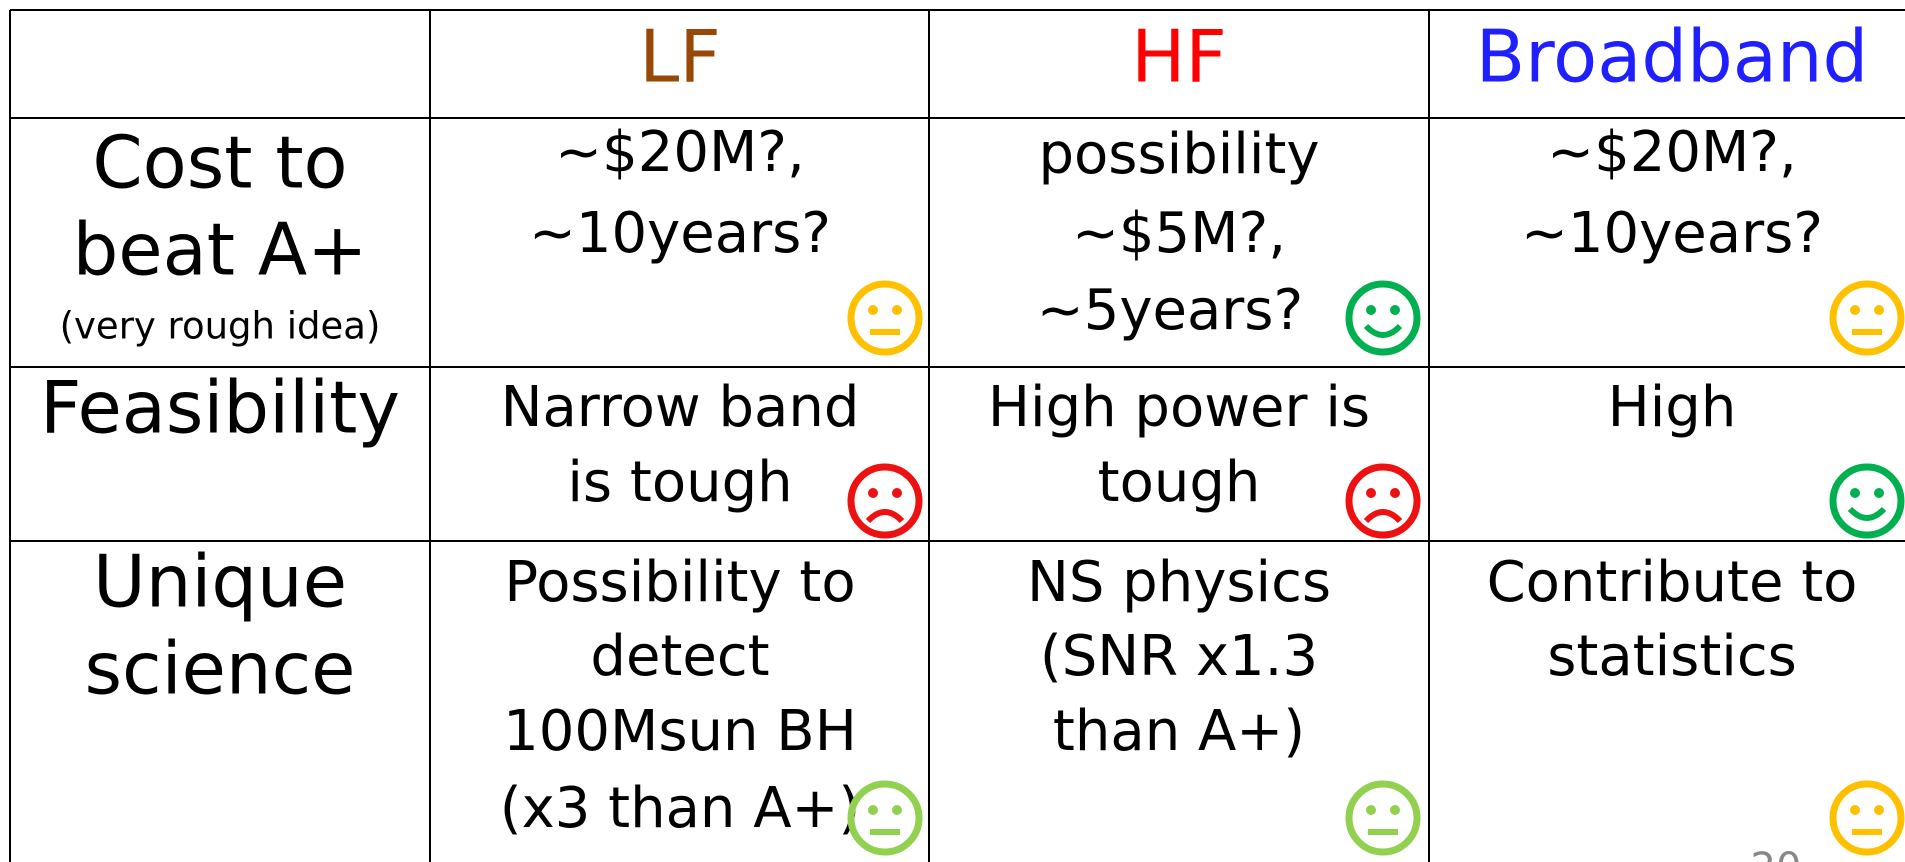 The image size is (1905, 862). I want to click on cell-text: (SNR x1.3, so click(1179, 656).